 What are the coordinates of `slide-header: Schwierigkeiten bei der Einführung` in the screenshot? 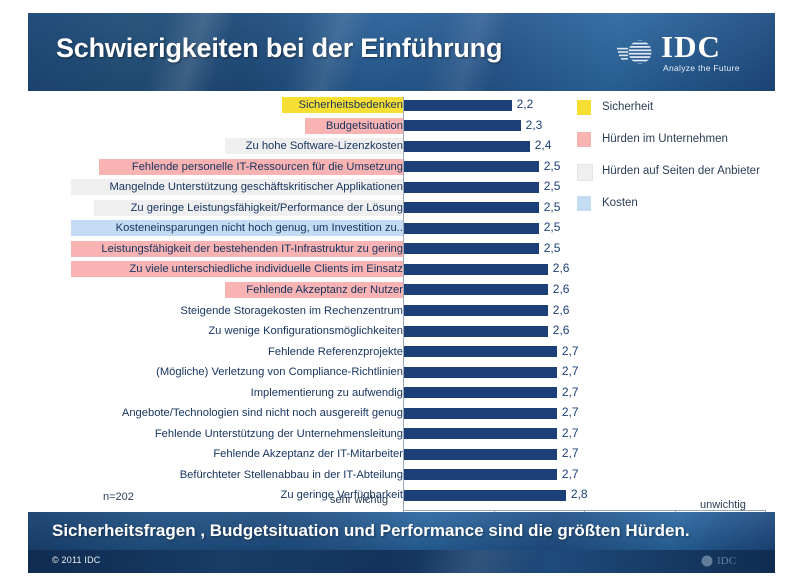 It's located at (401, 52).